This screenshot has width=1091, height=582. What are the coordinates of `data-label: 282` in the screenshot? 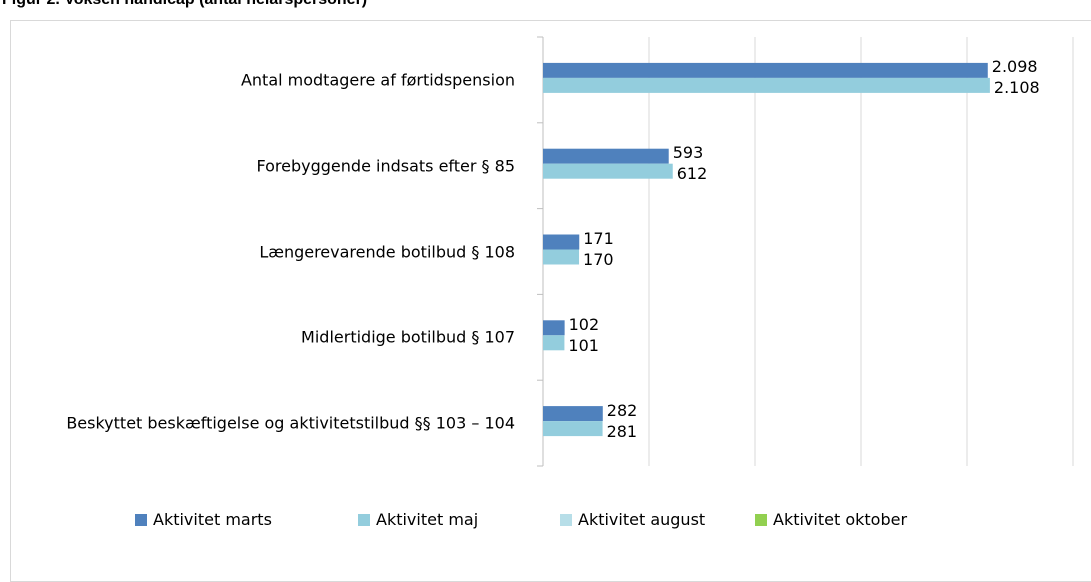 It's located at (622, 410).